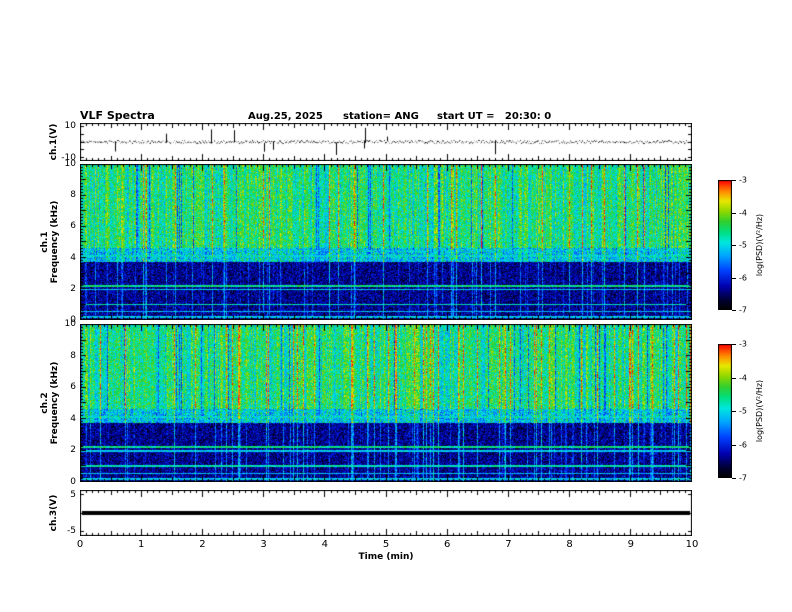 The image size is (792, 612). I want to click on ch1-frequency-axis-label: ch.1 Frequency (kHz), so click(50, 242).